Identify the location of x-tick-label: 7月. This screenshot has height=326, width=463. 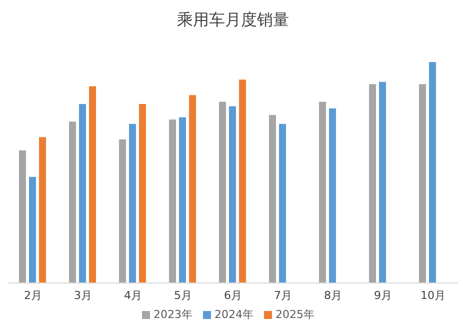
(283, 295).